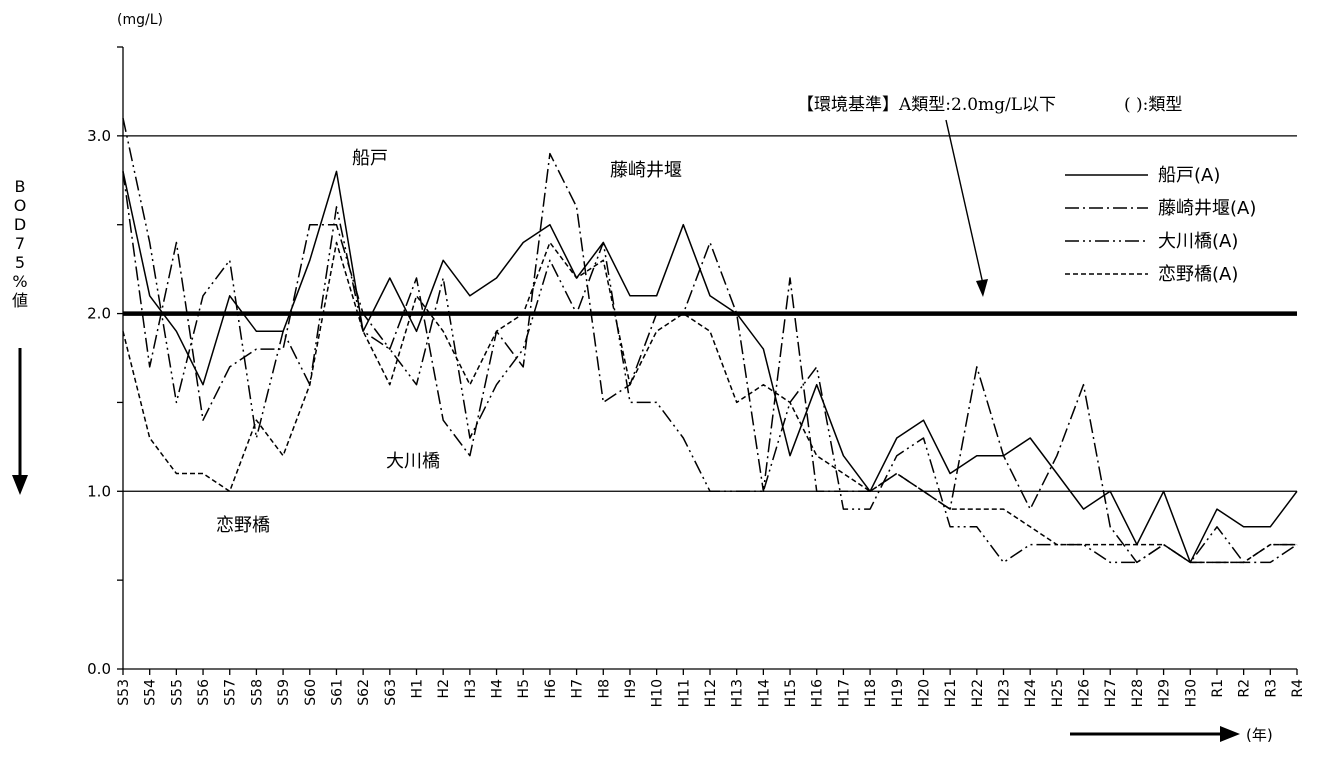 This screenshot has height=774, width=1322. What do you see at coordinates (140, 20) in the screenshot?
I see `y-unit-label: (mg/L)` at bounding box center [140, 20].